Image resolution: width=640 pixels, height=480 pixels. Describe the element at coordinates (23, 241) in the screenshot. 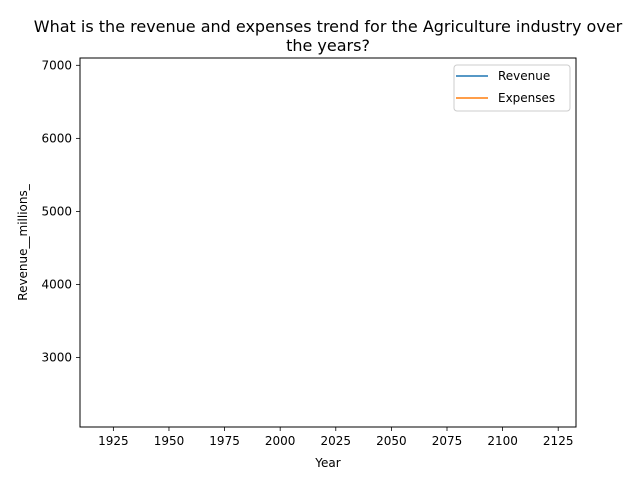

I see `y-axis-label: Revenue__millions_` at that location.